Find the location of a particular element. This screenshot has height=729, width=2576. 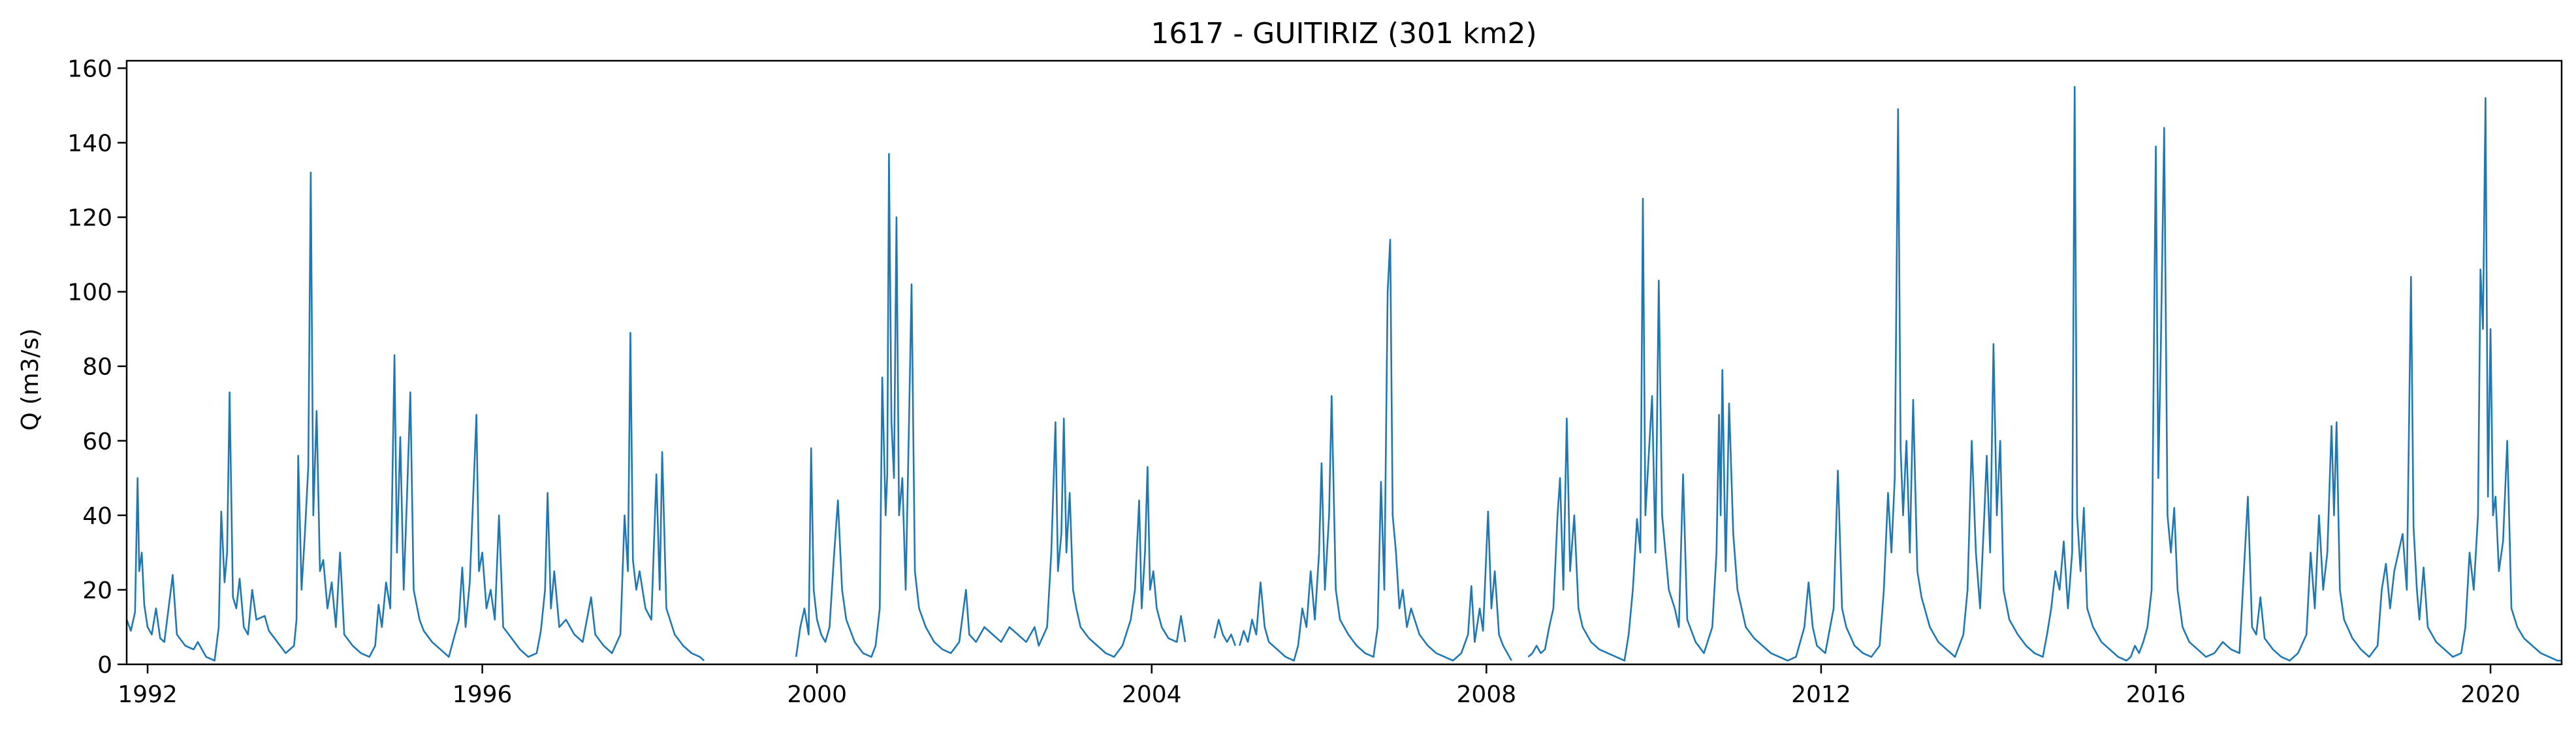

y-tick-label: 60 is located at coordinates (97, 442).